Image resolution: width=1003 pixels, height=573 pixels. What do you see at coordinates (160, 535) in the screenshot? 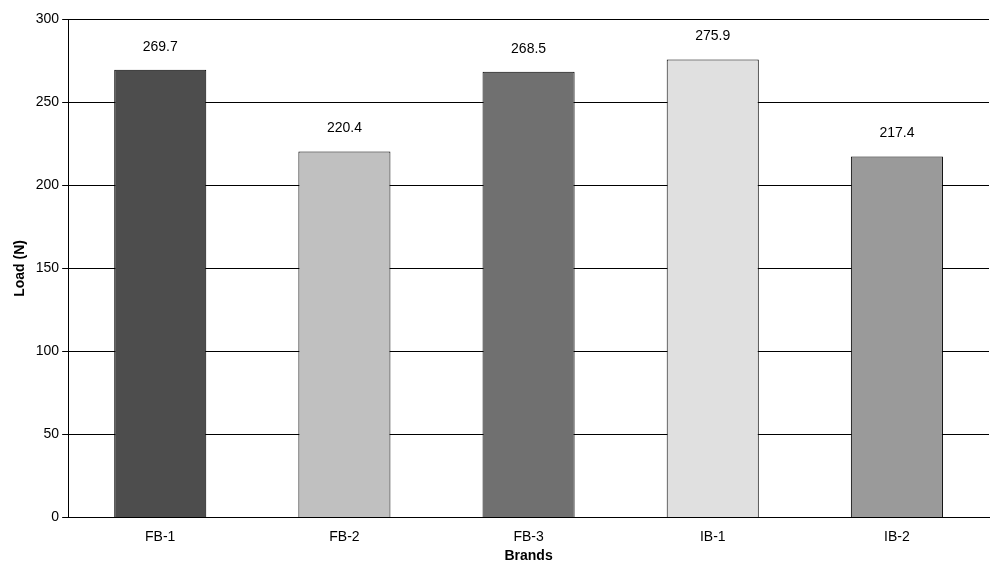
I see `x-tick-label: FB-1` at bounding box center [160, 535].